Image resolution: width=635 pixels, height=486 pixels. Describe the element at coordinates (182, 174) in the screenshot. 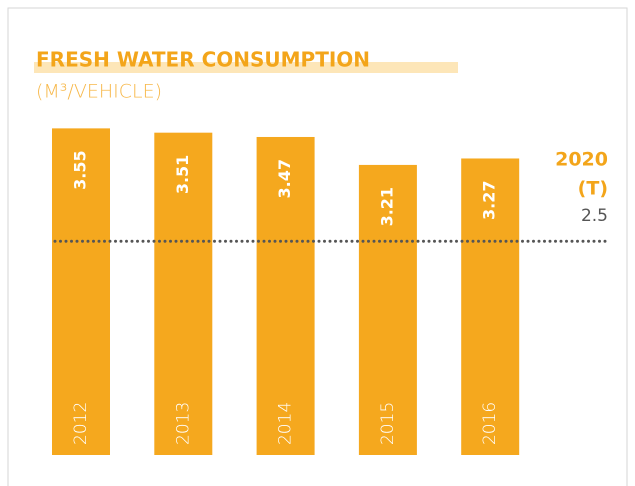

I see `value-label: 3.51` at that location.